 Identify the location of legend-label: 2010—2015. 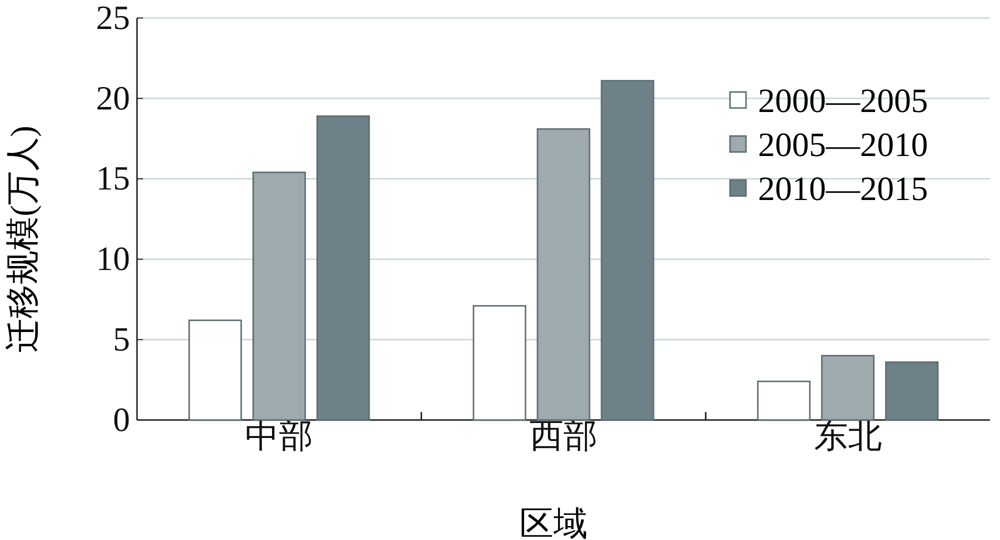
(843, 189).